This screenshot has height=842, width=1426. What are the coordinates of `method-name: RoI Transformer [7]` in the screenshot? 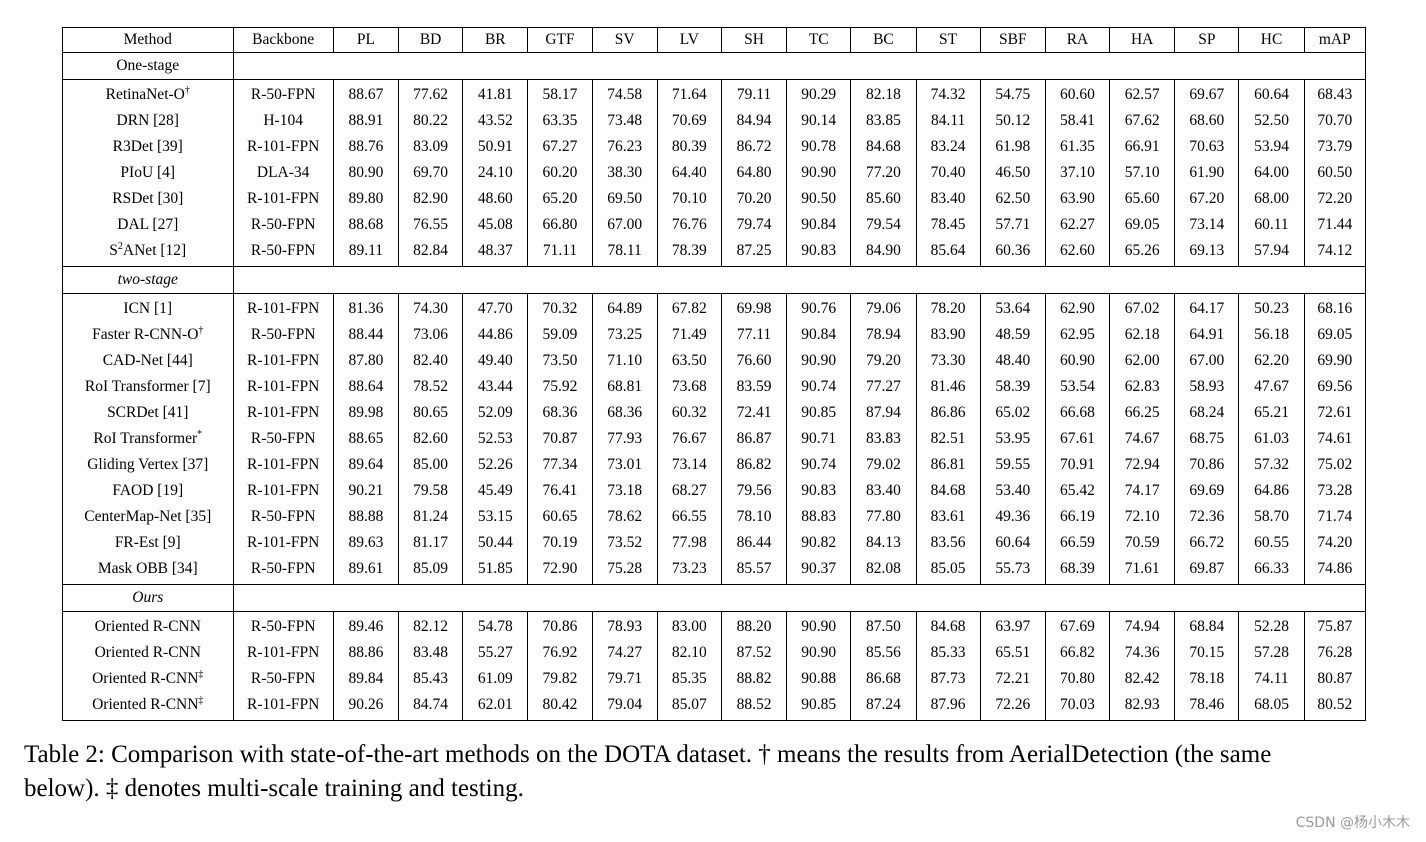 It's located at (147, 386).